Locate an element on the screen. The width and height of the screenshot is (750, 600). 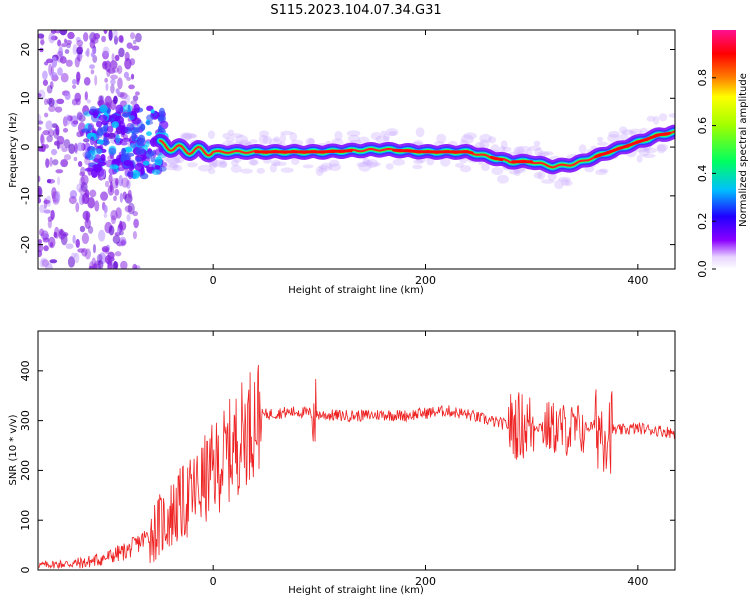
spectrogram-y-tick-label: -10 is located at coordinates (25, 196).